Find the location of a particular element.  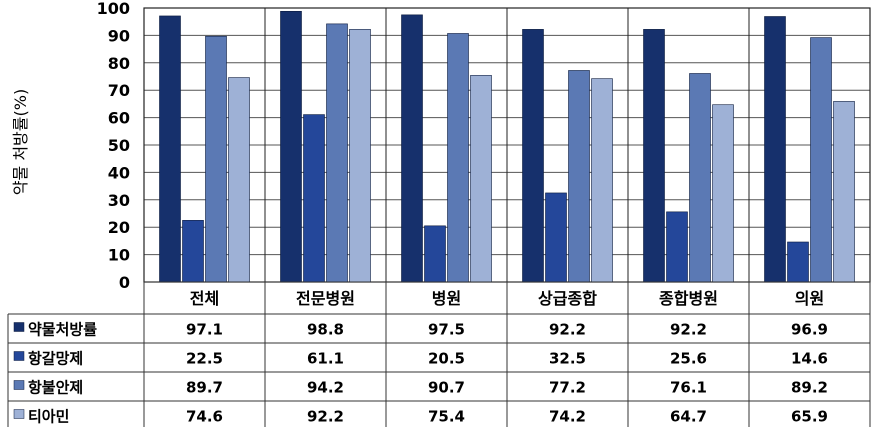

data-label: 97.1 is located at coordinates (204, 330).